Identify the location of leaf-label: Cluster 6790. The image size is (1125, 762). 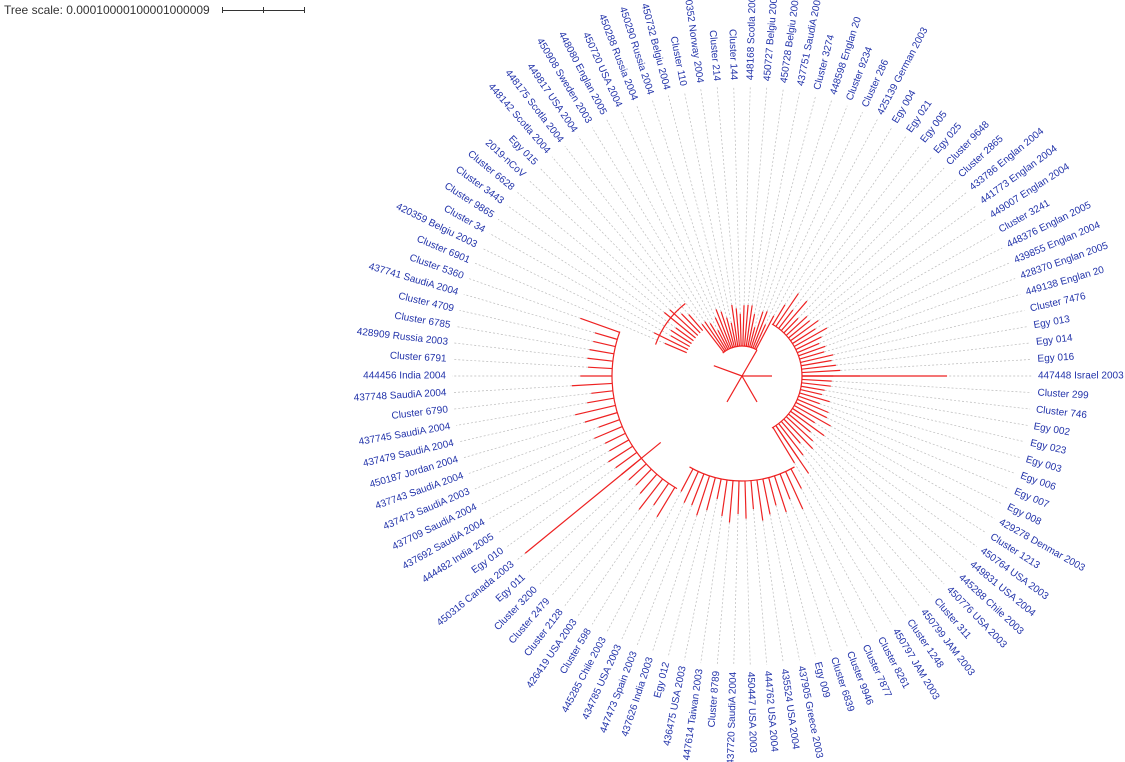
(420, 412).